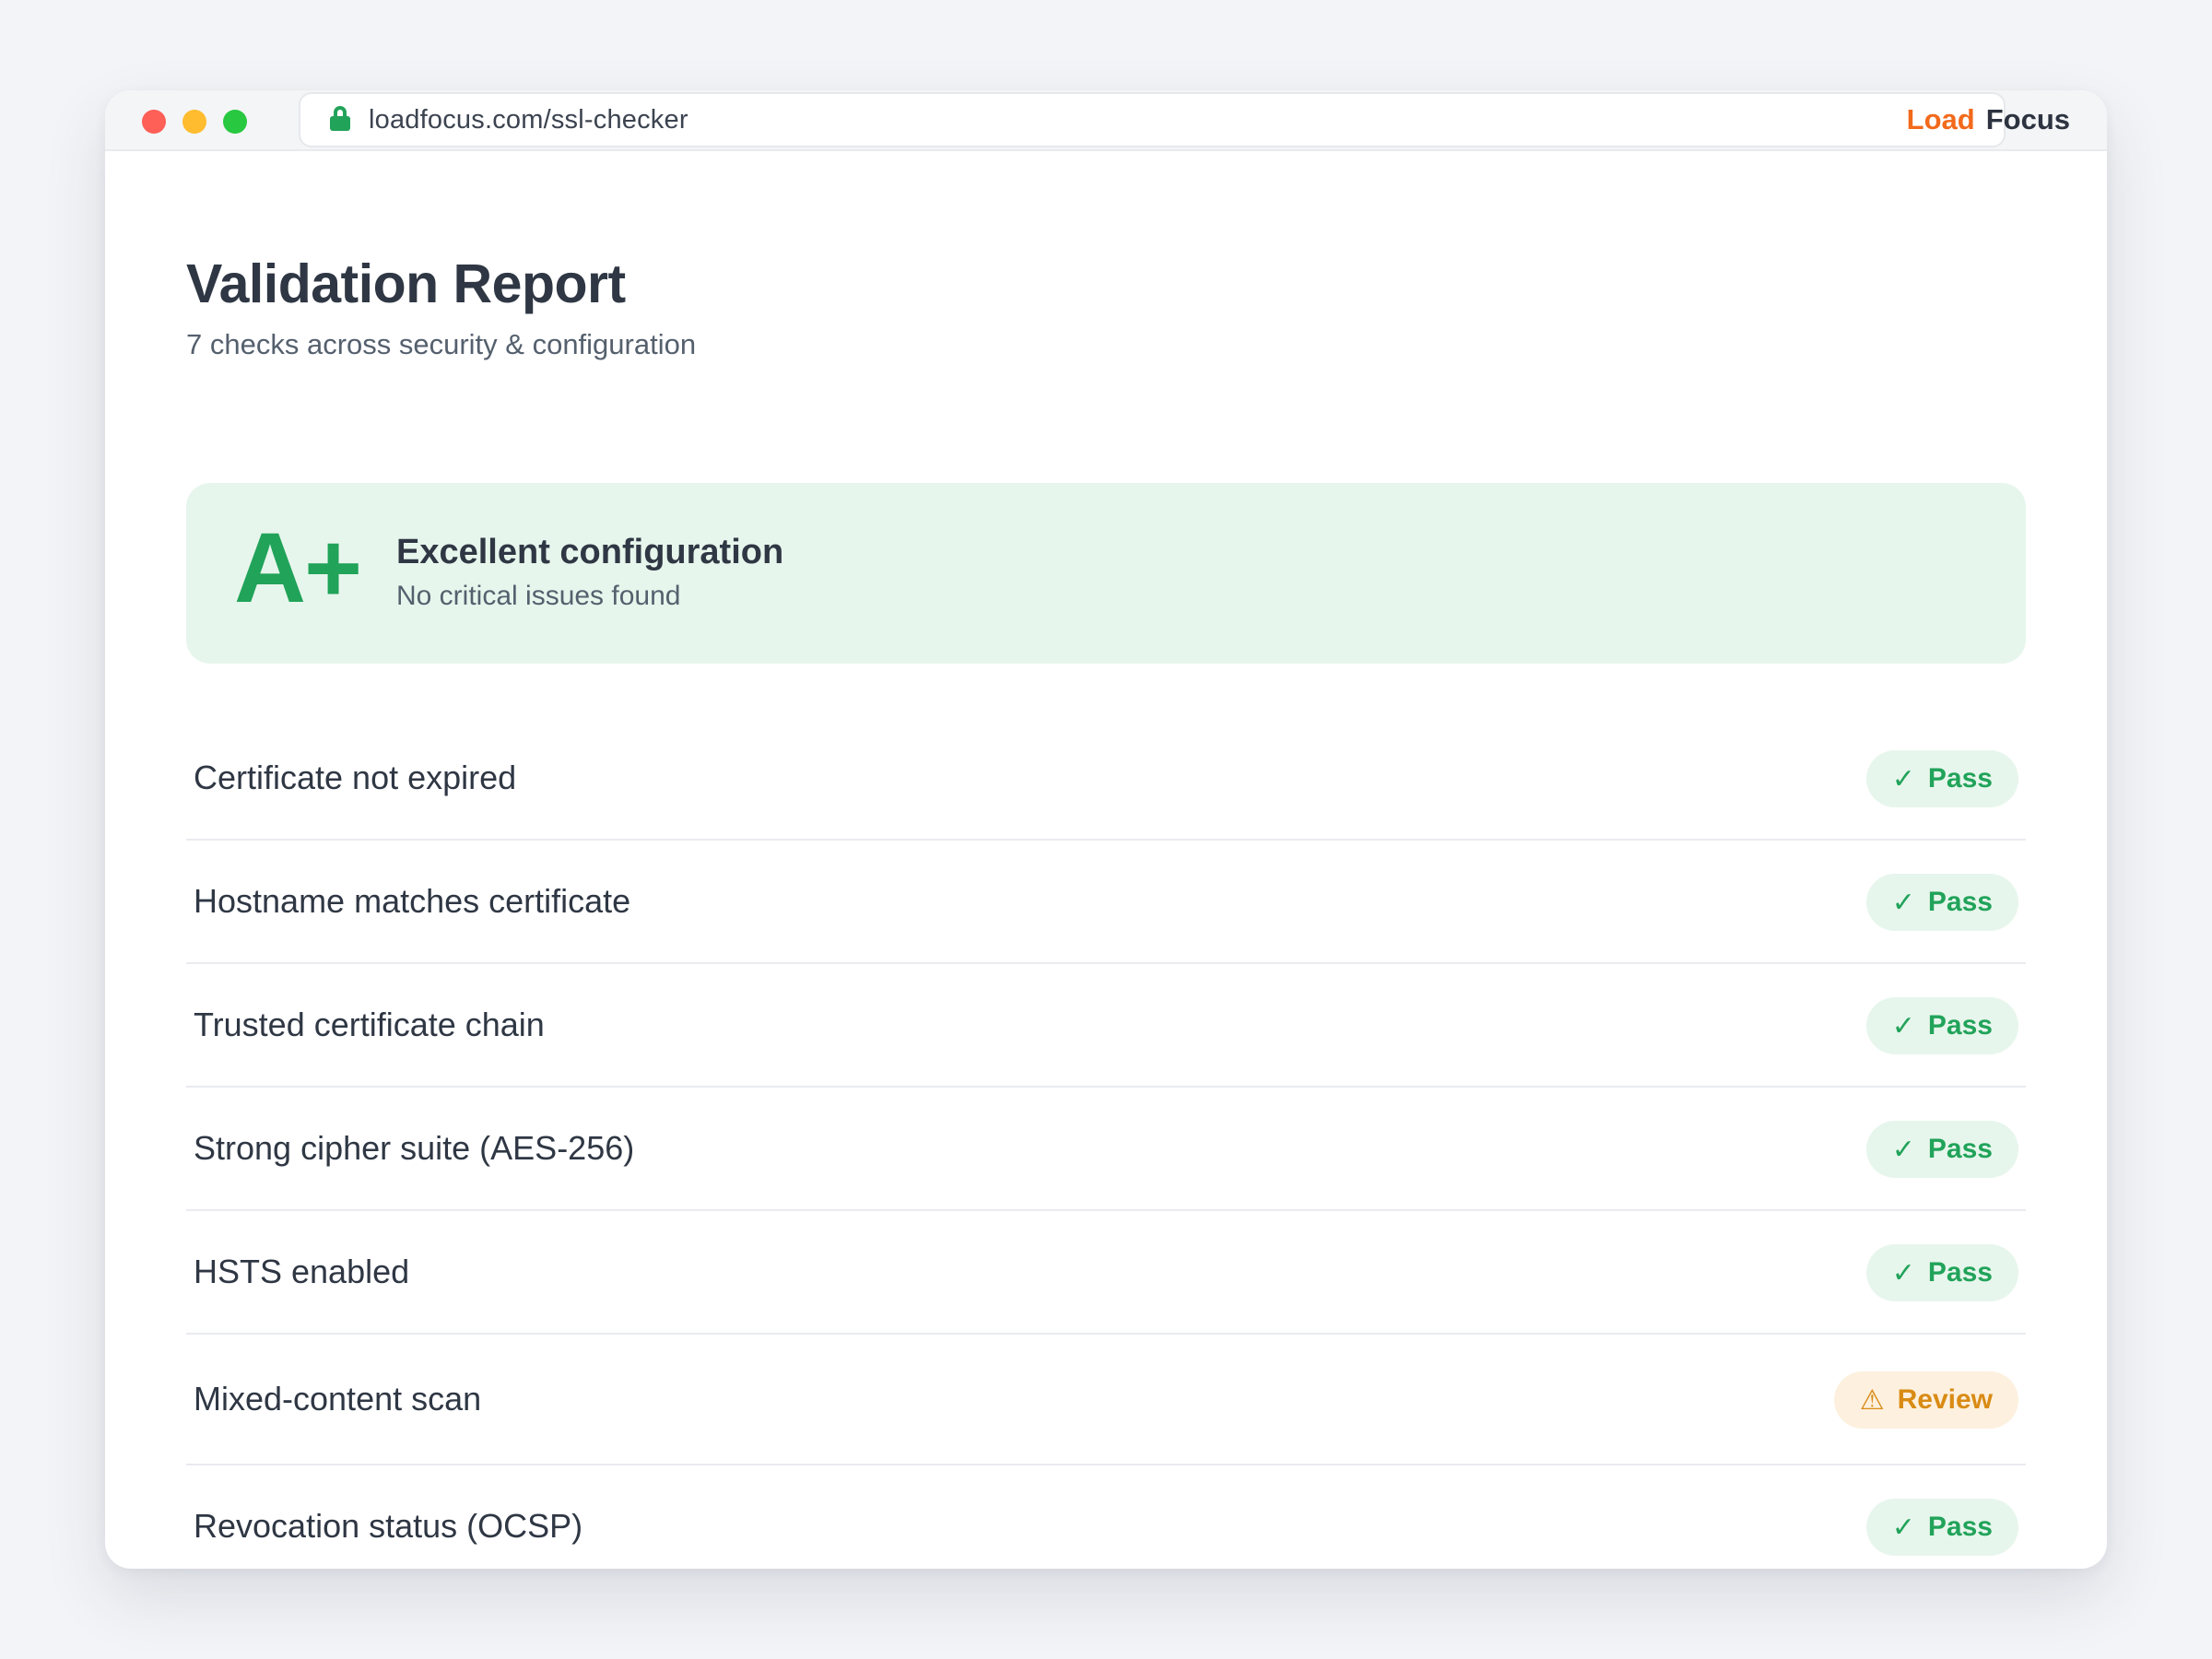  I want to click on check-row: Revocation status (OCSP) ✓ Pass, so click(1106, 1517).